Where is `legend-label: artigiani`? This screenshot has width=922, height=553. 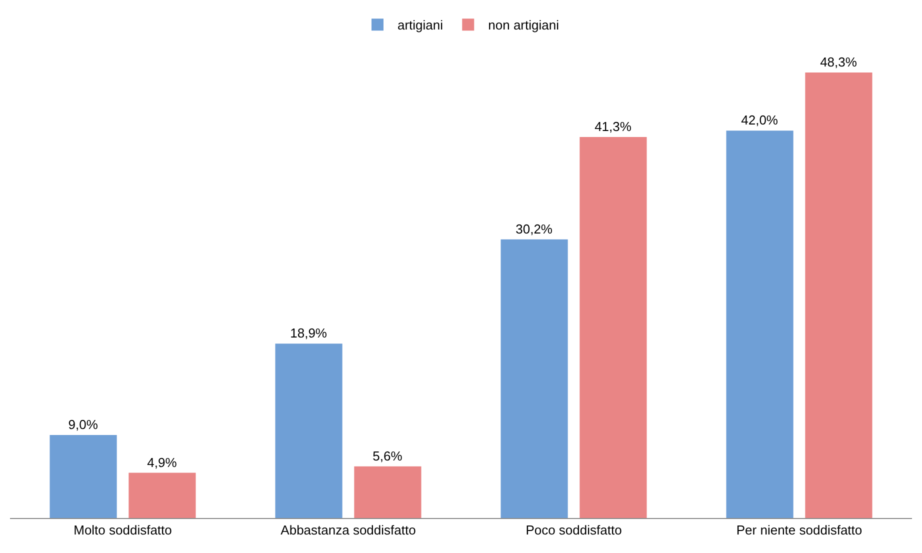
legend-label: artigiani is located at coordinates (421, 25).